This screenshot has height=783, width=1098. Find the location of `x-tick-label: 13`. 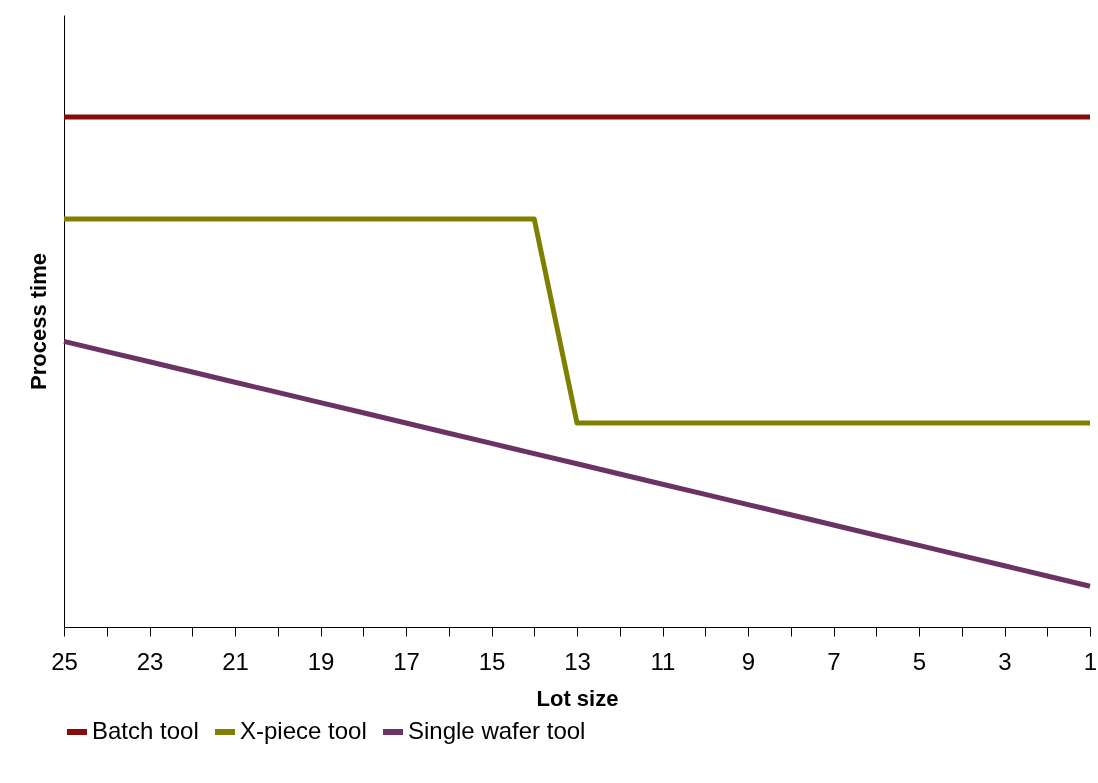

x-tick-label: 13 is located at coordinates (577, 661).